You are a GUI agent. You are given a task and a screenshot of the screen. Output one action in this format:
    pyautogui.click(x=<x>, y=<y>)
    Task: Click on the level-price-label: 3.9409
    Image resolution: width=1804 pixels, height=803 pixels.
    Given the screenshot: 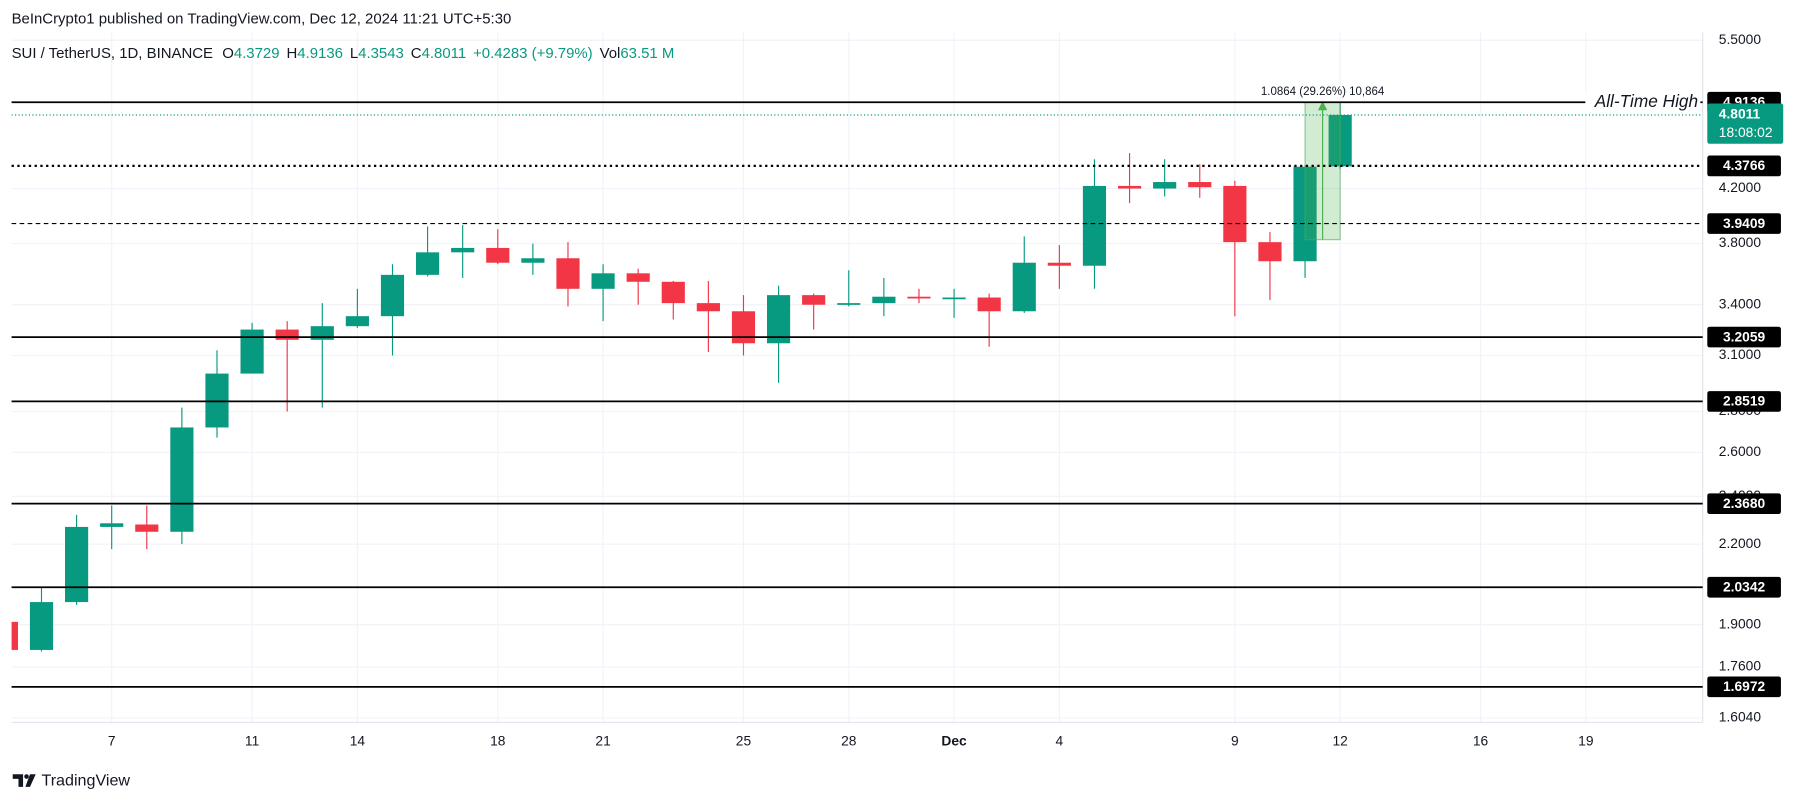 What is the action you would take?
    pyautogui.click(x=1744, y=223)
    